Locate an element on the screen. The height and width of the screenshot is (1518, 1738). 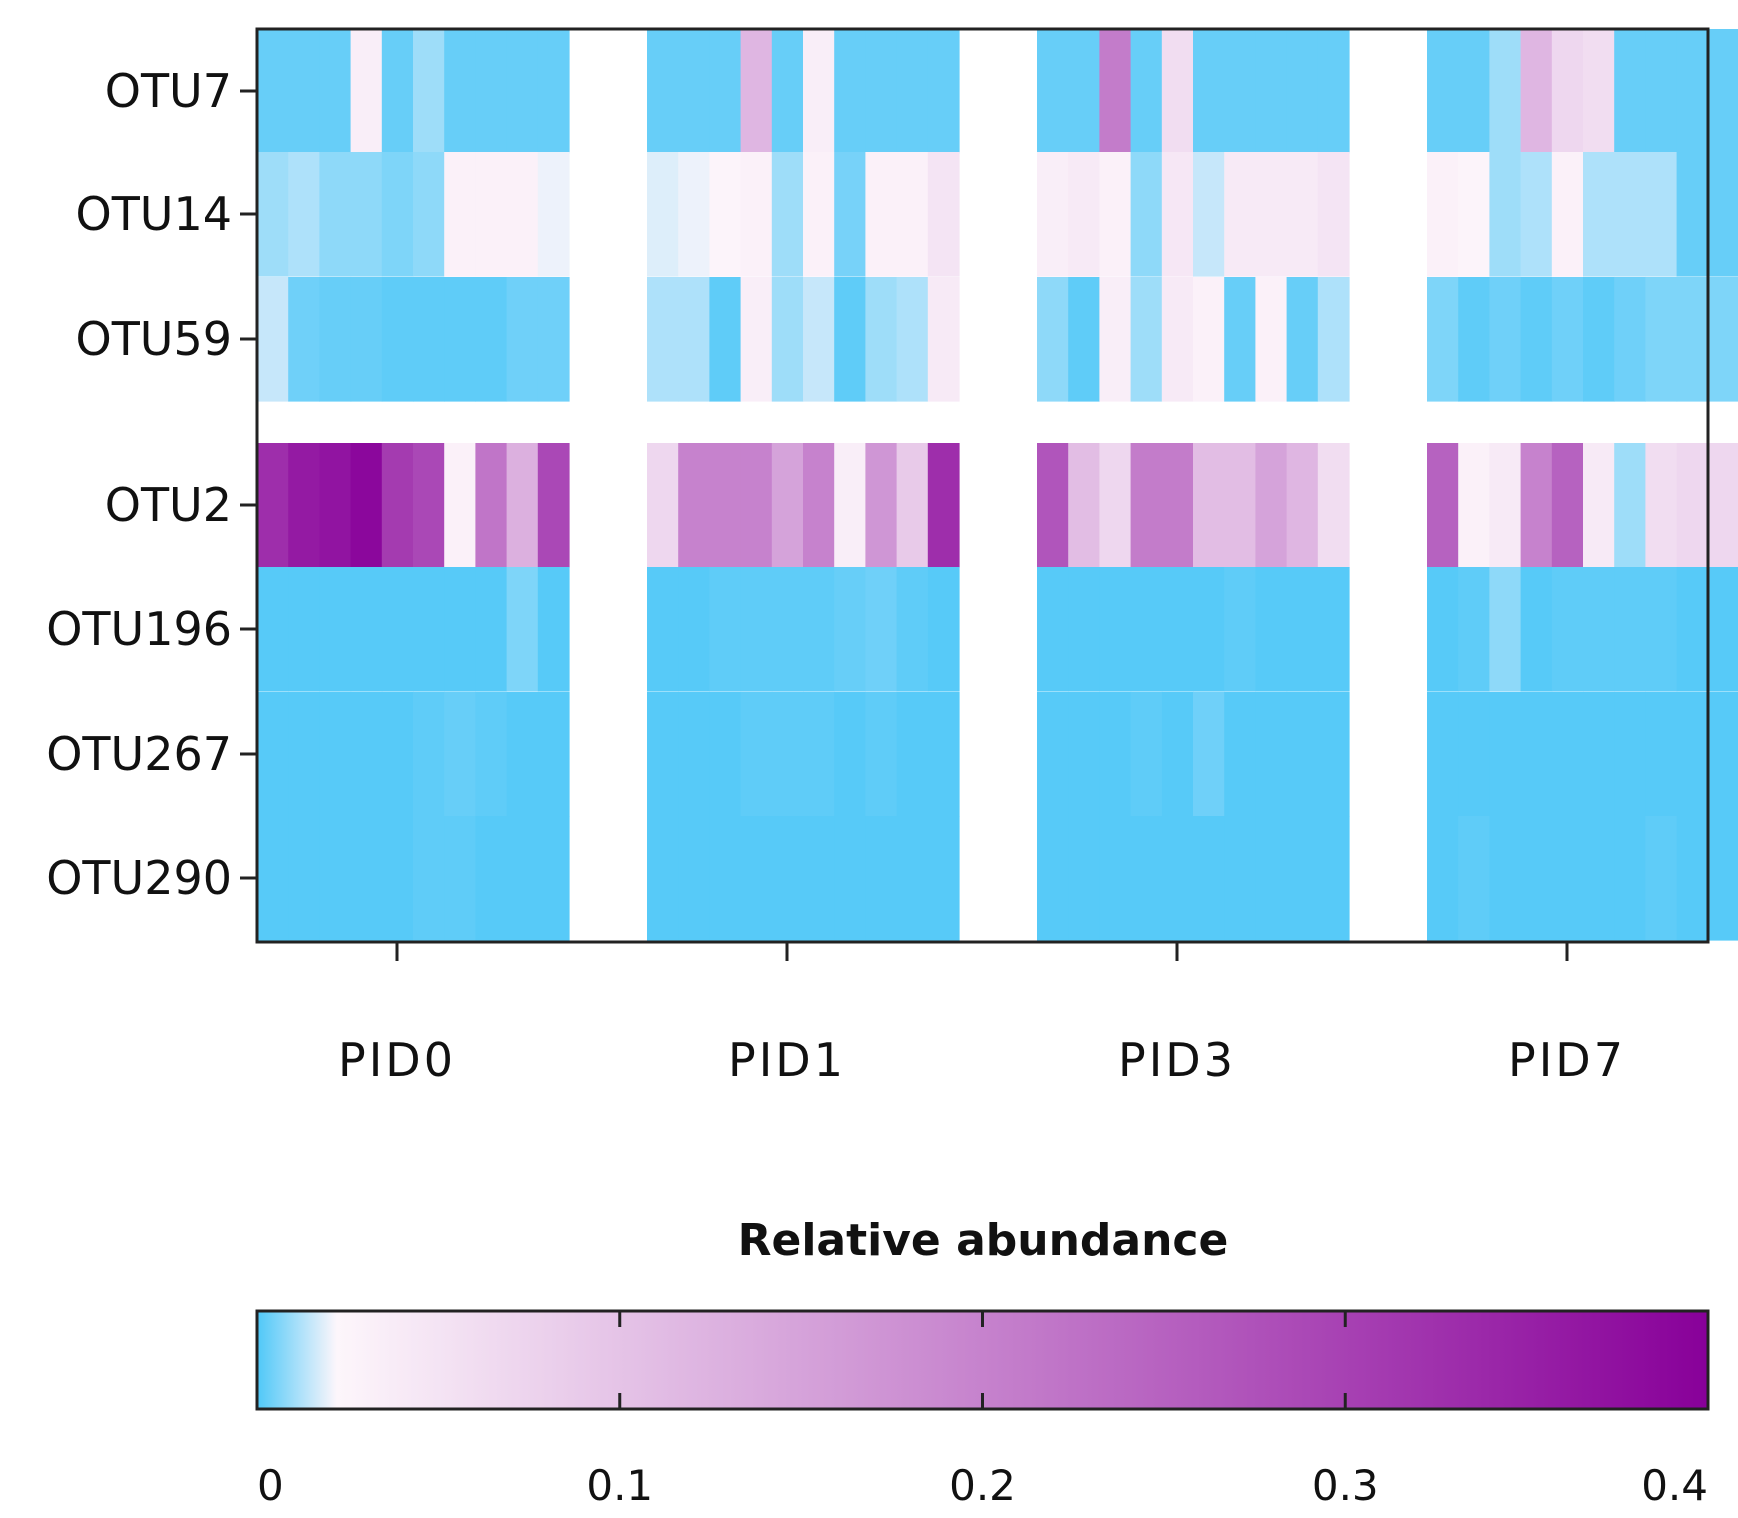
colorbar-ticks: 0 0.1 0.2 0.3 0.4 is located at coordinates (982, 1410).